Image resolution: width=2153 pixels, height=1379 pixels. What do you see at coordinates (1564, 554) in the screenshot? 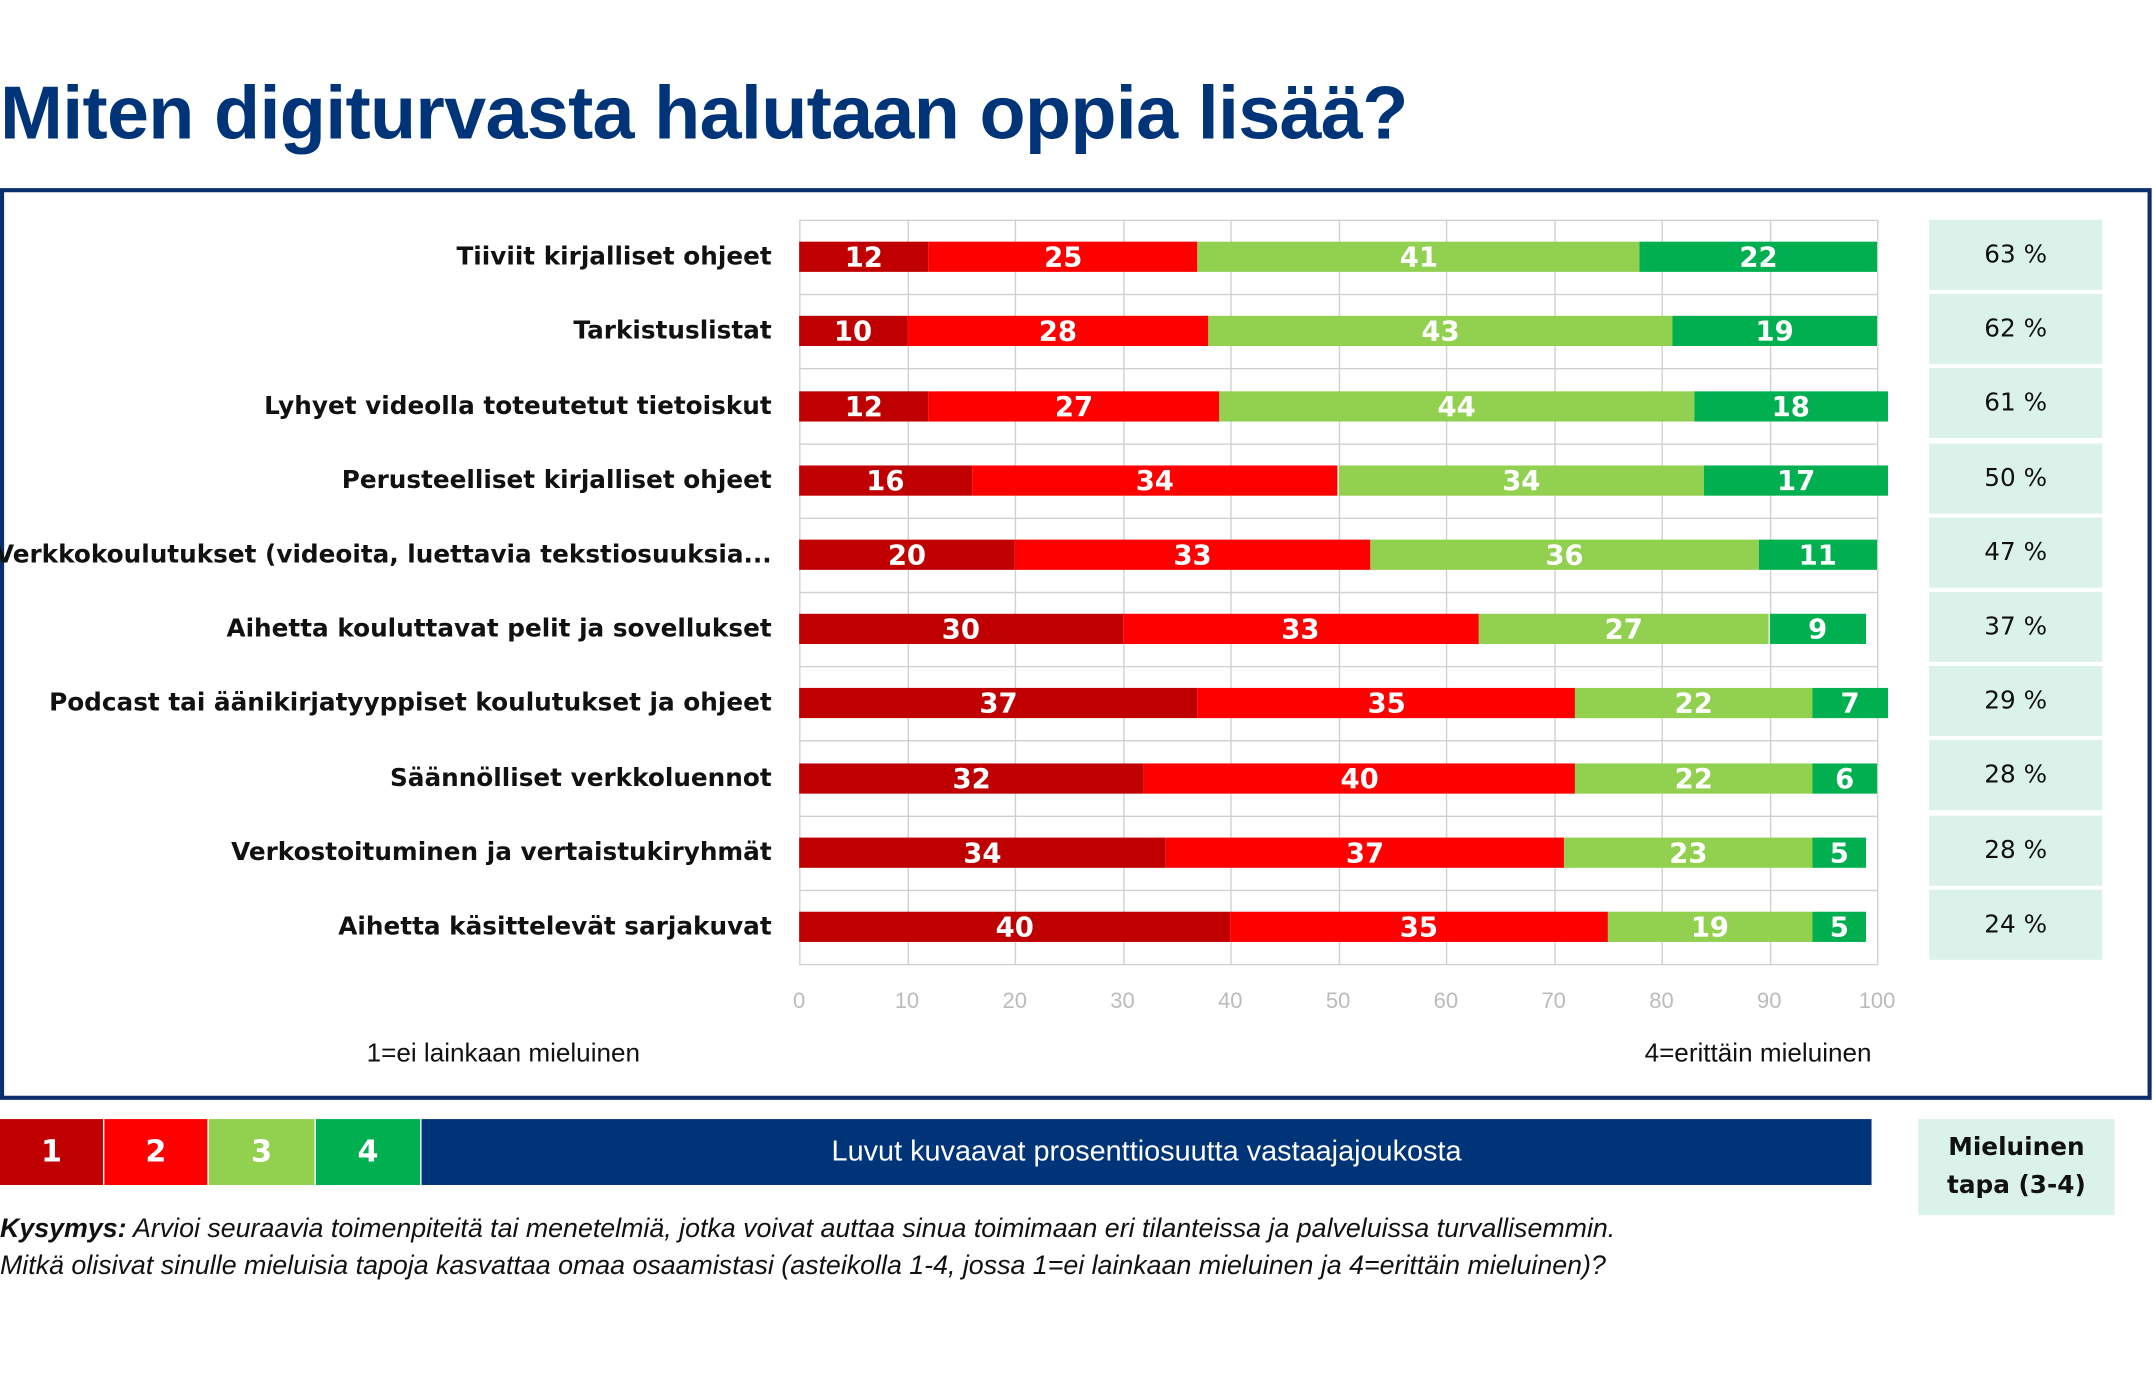
I see `bar-segment-3: 36` at bounding box center [1564, 554].